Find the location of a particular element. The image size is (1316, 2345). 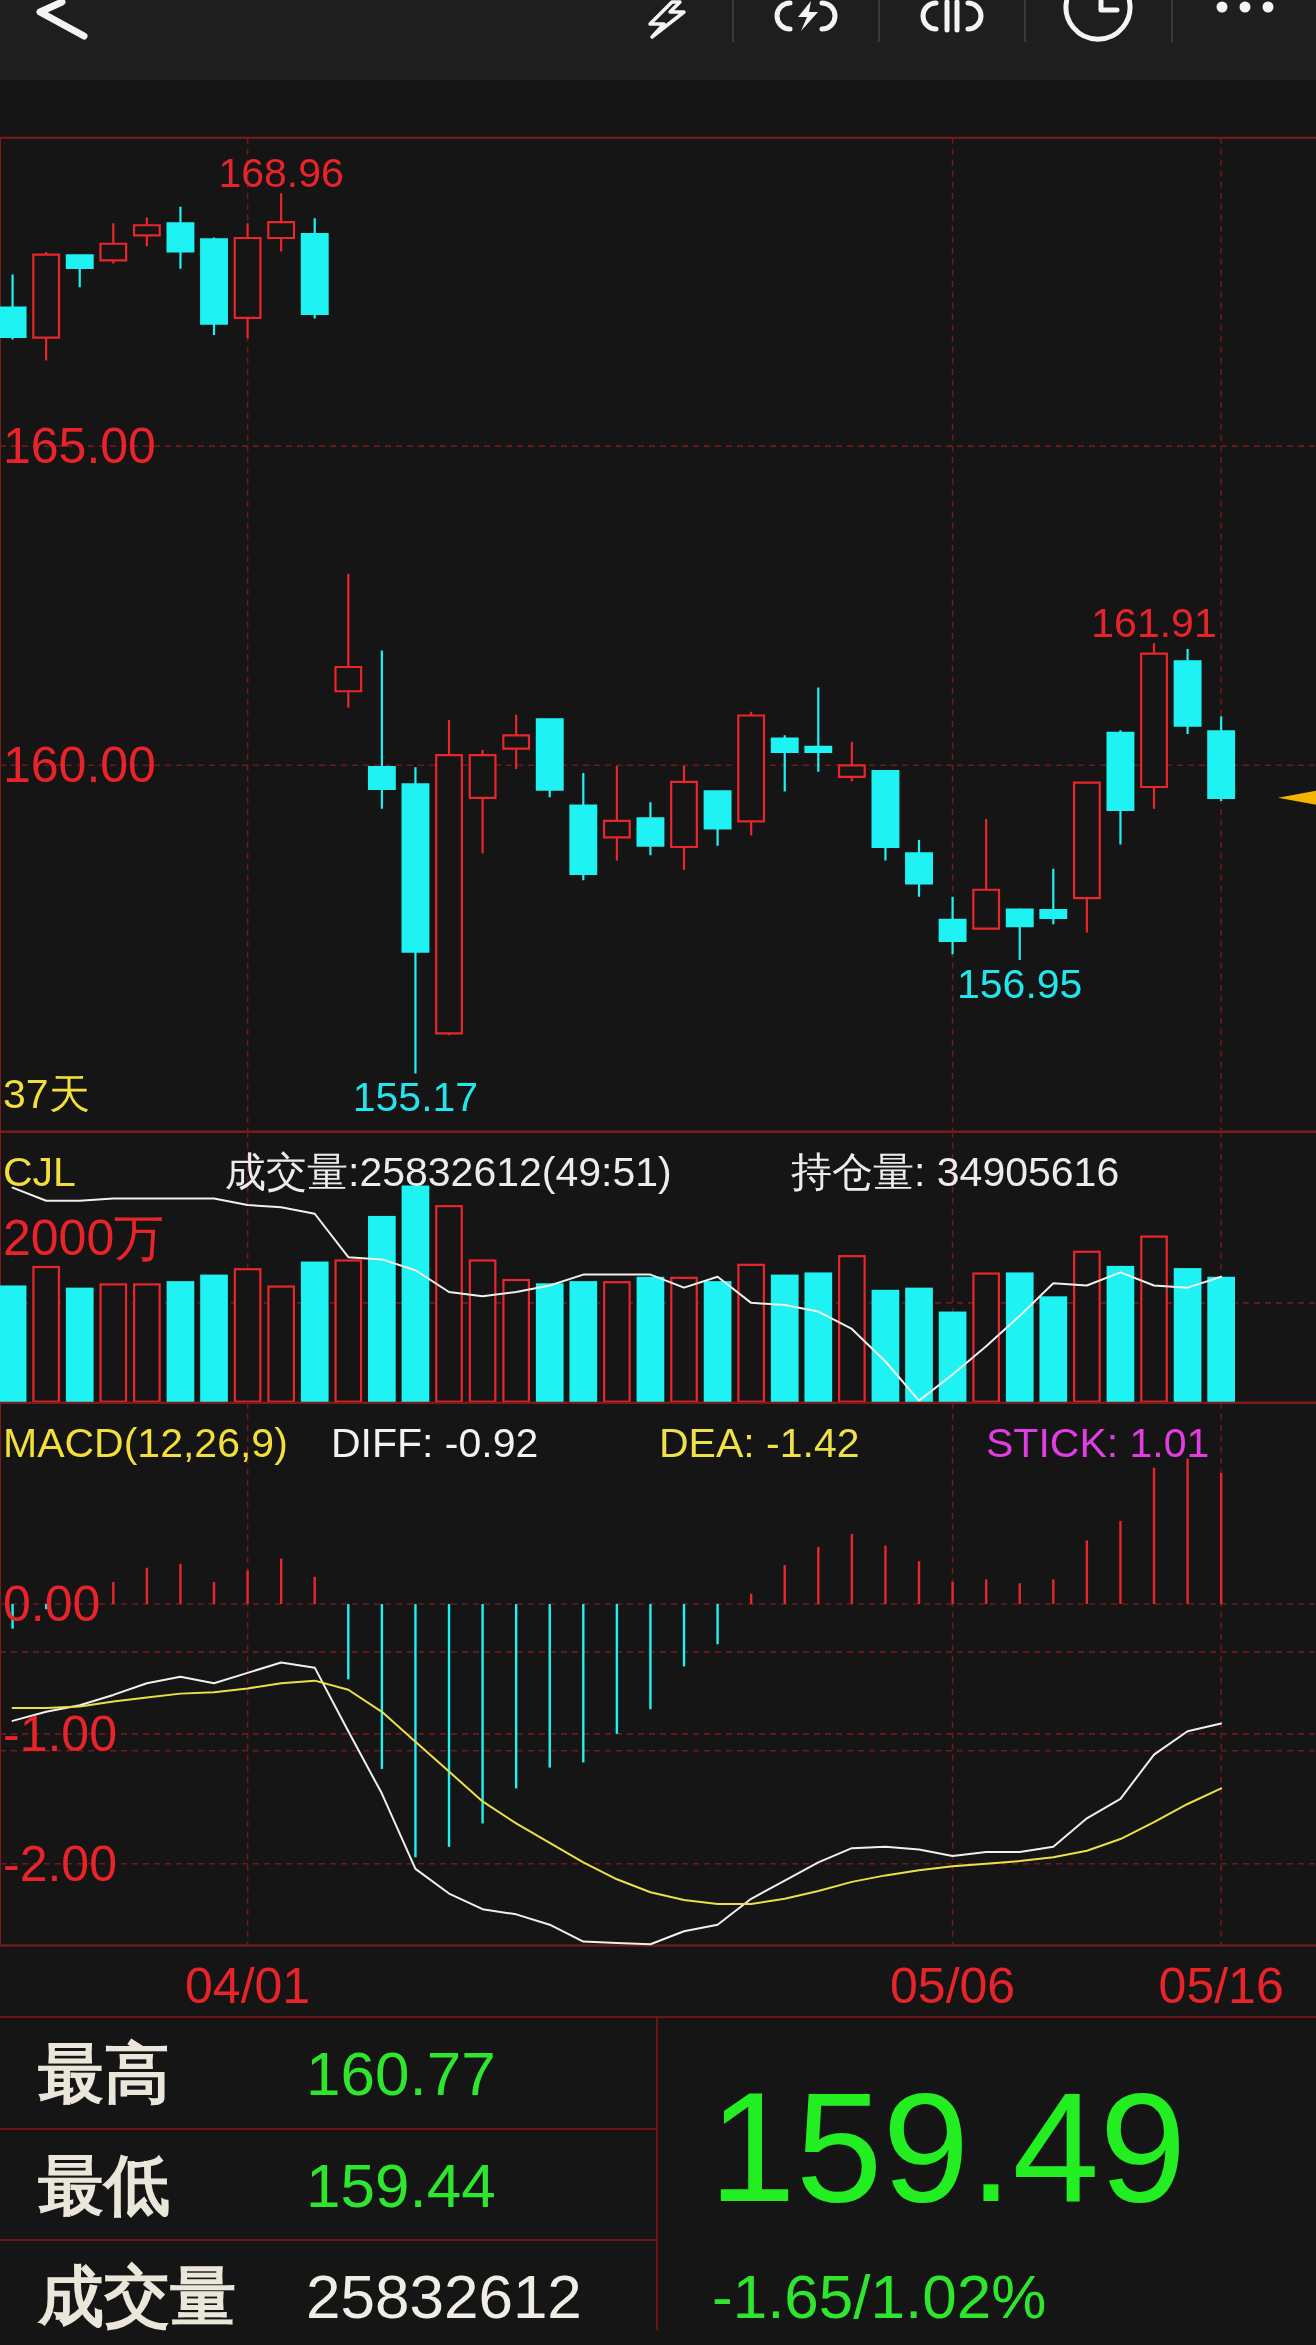

x-tick-label: 05/06 is located at coordinates (953, 1986).